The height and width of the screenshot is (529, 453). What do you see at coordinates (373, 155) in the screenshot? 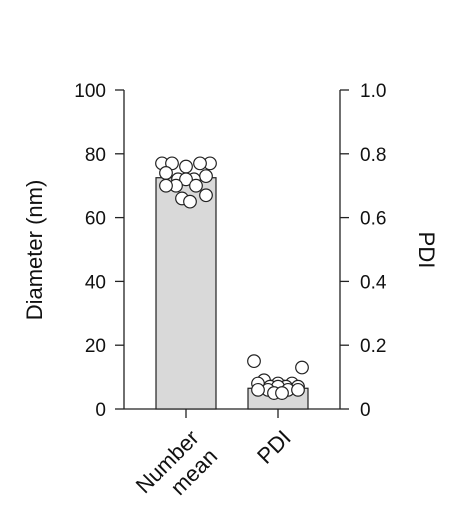
I see `y-tick-label-right: 0.8` at bounding box center [373, 155].